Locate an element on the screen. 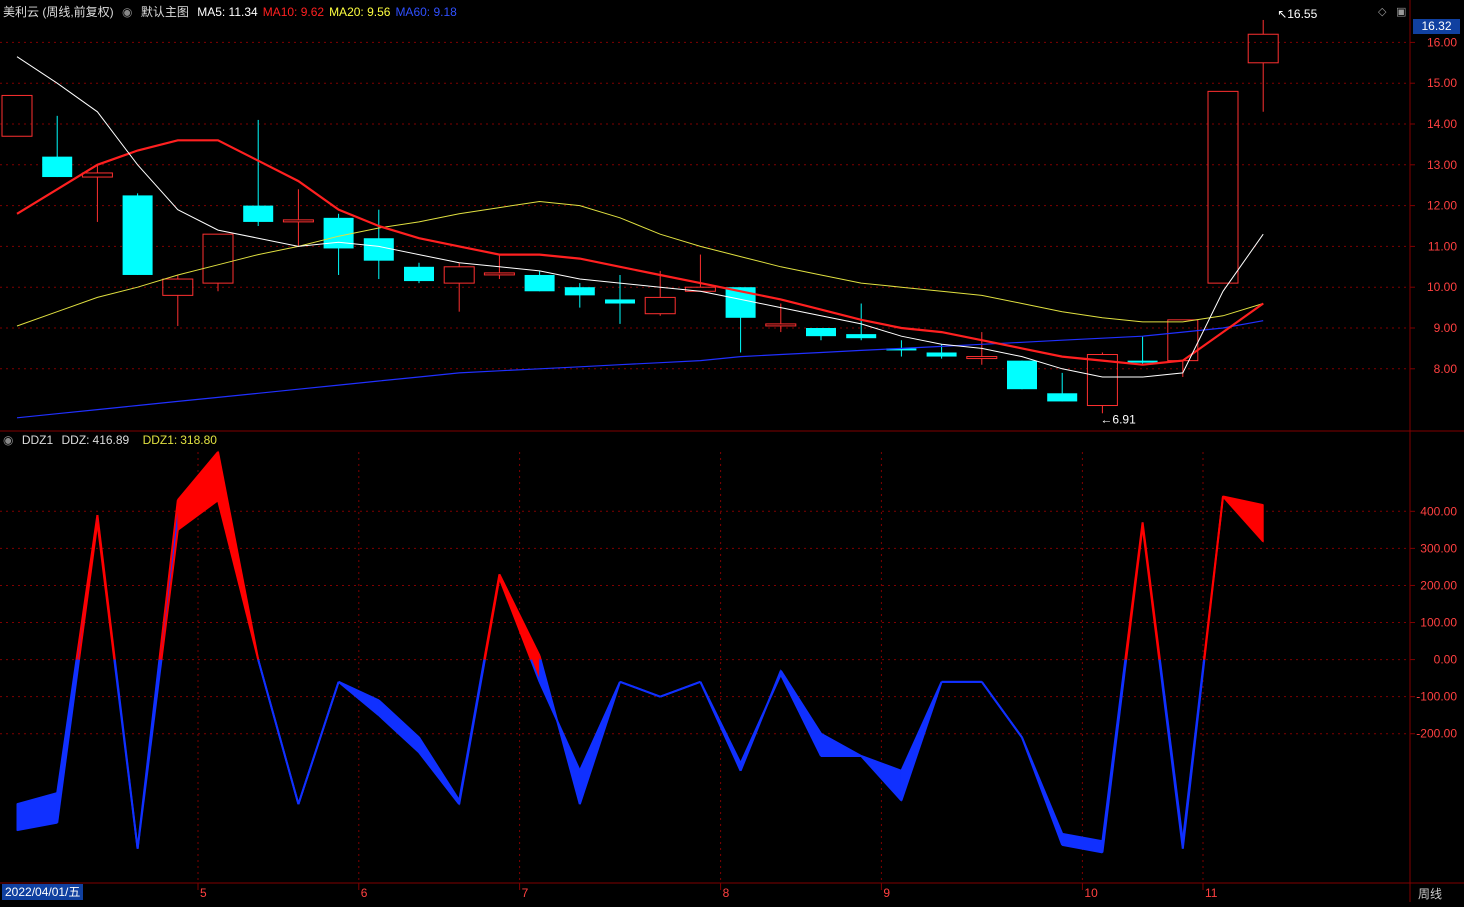 The image size is (1464, 907). stock-name: 美利云 (周线,前复权) is located at coordinates (58, 12).